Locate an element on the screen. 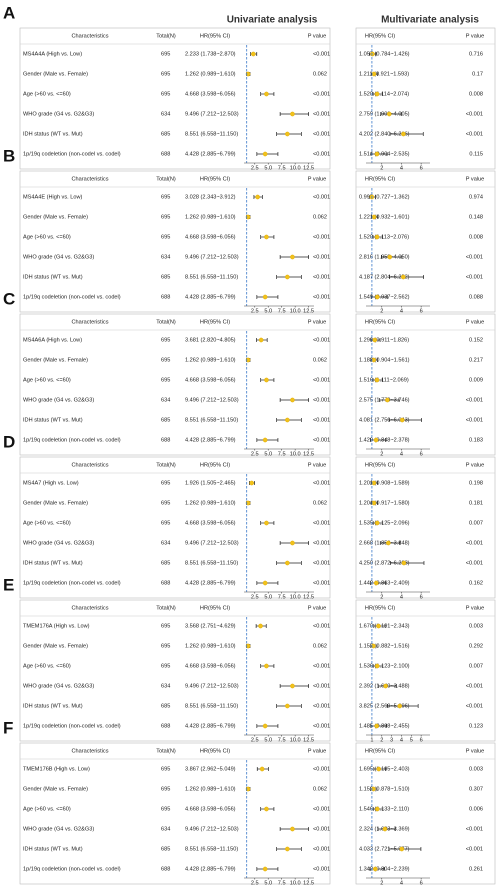  multi-hr-ci: 1.290 (0.911~1.826) is located at coordinates (384, 340).